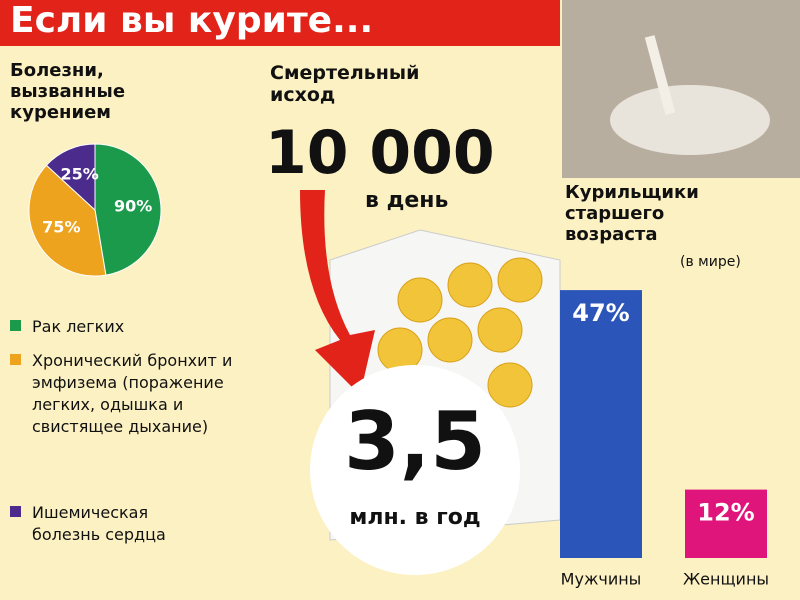 The height and width of the screenshot is (600, 800). I want to click on bar-value-label: 12%, so click(725, 513).